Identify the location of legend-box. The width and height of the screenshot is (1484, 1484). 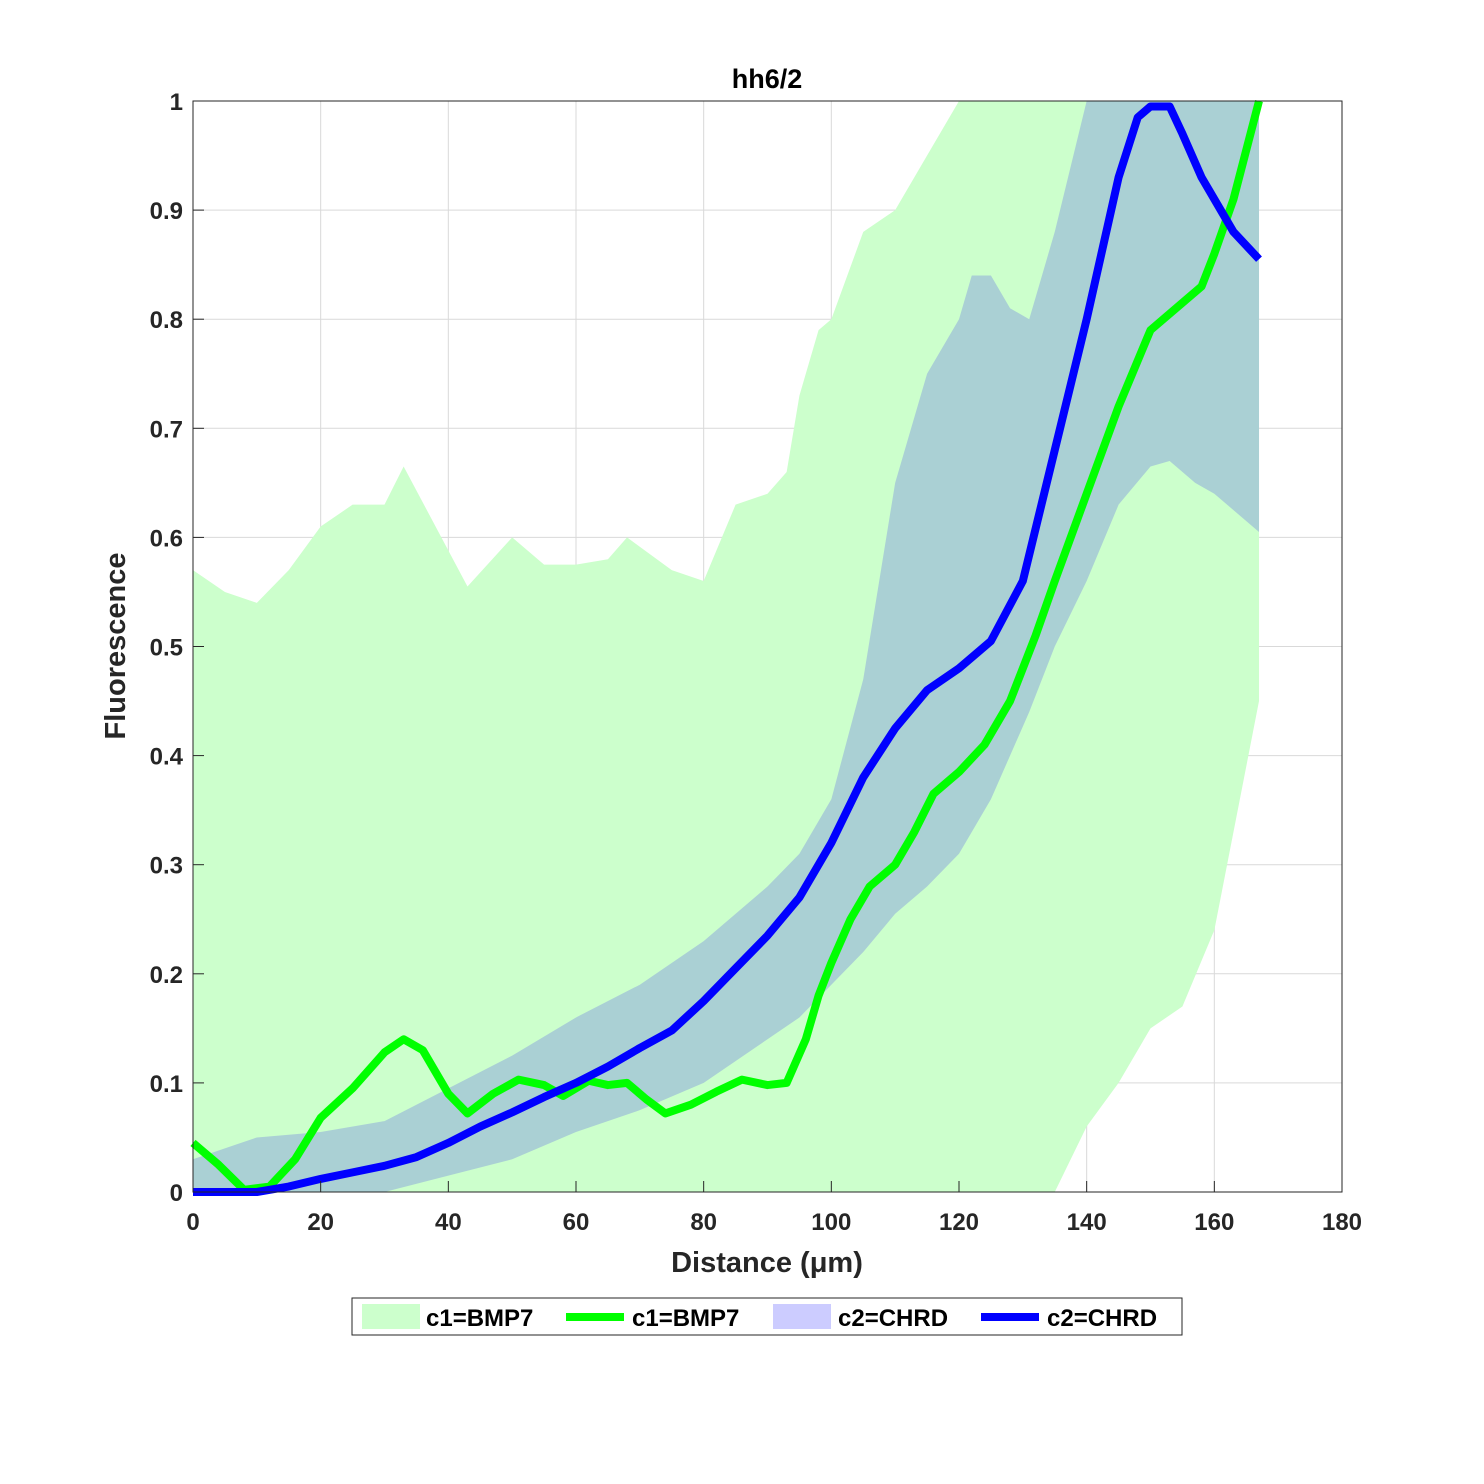
(767, 1316).